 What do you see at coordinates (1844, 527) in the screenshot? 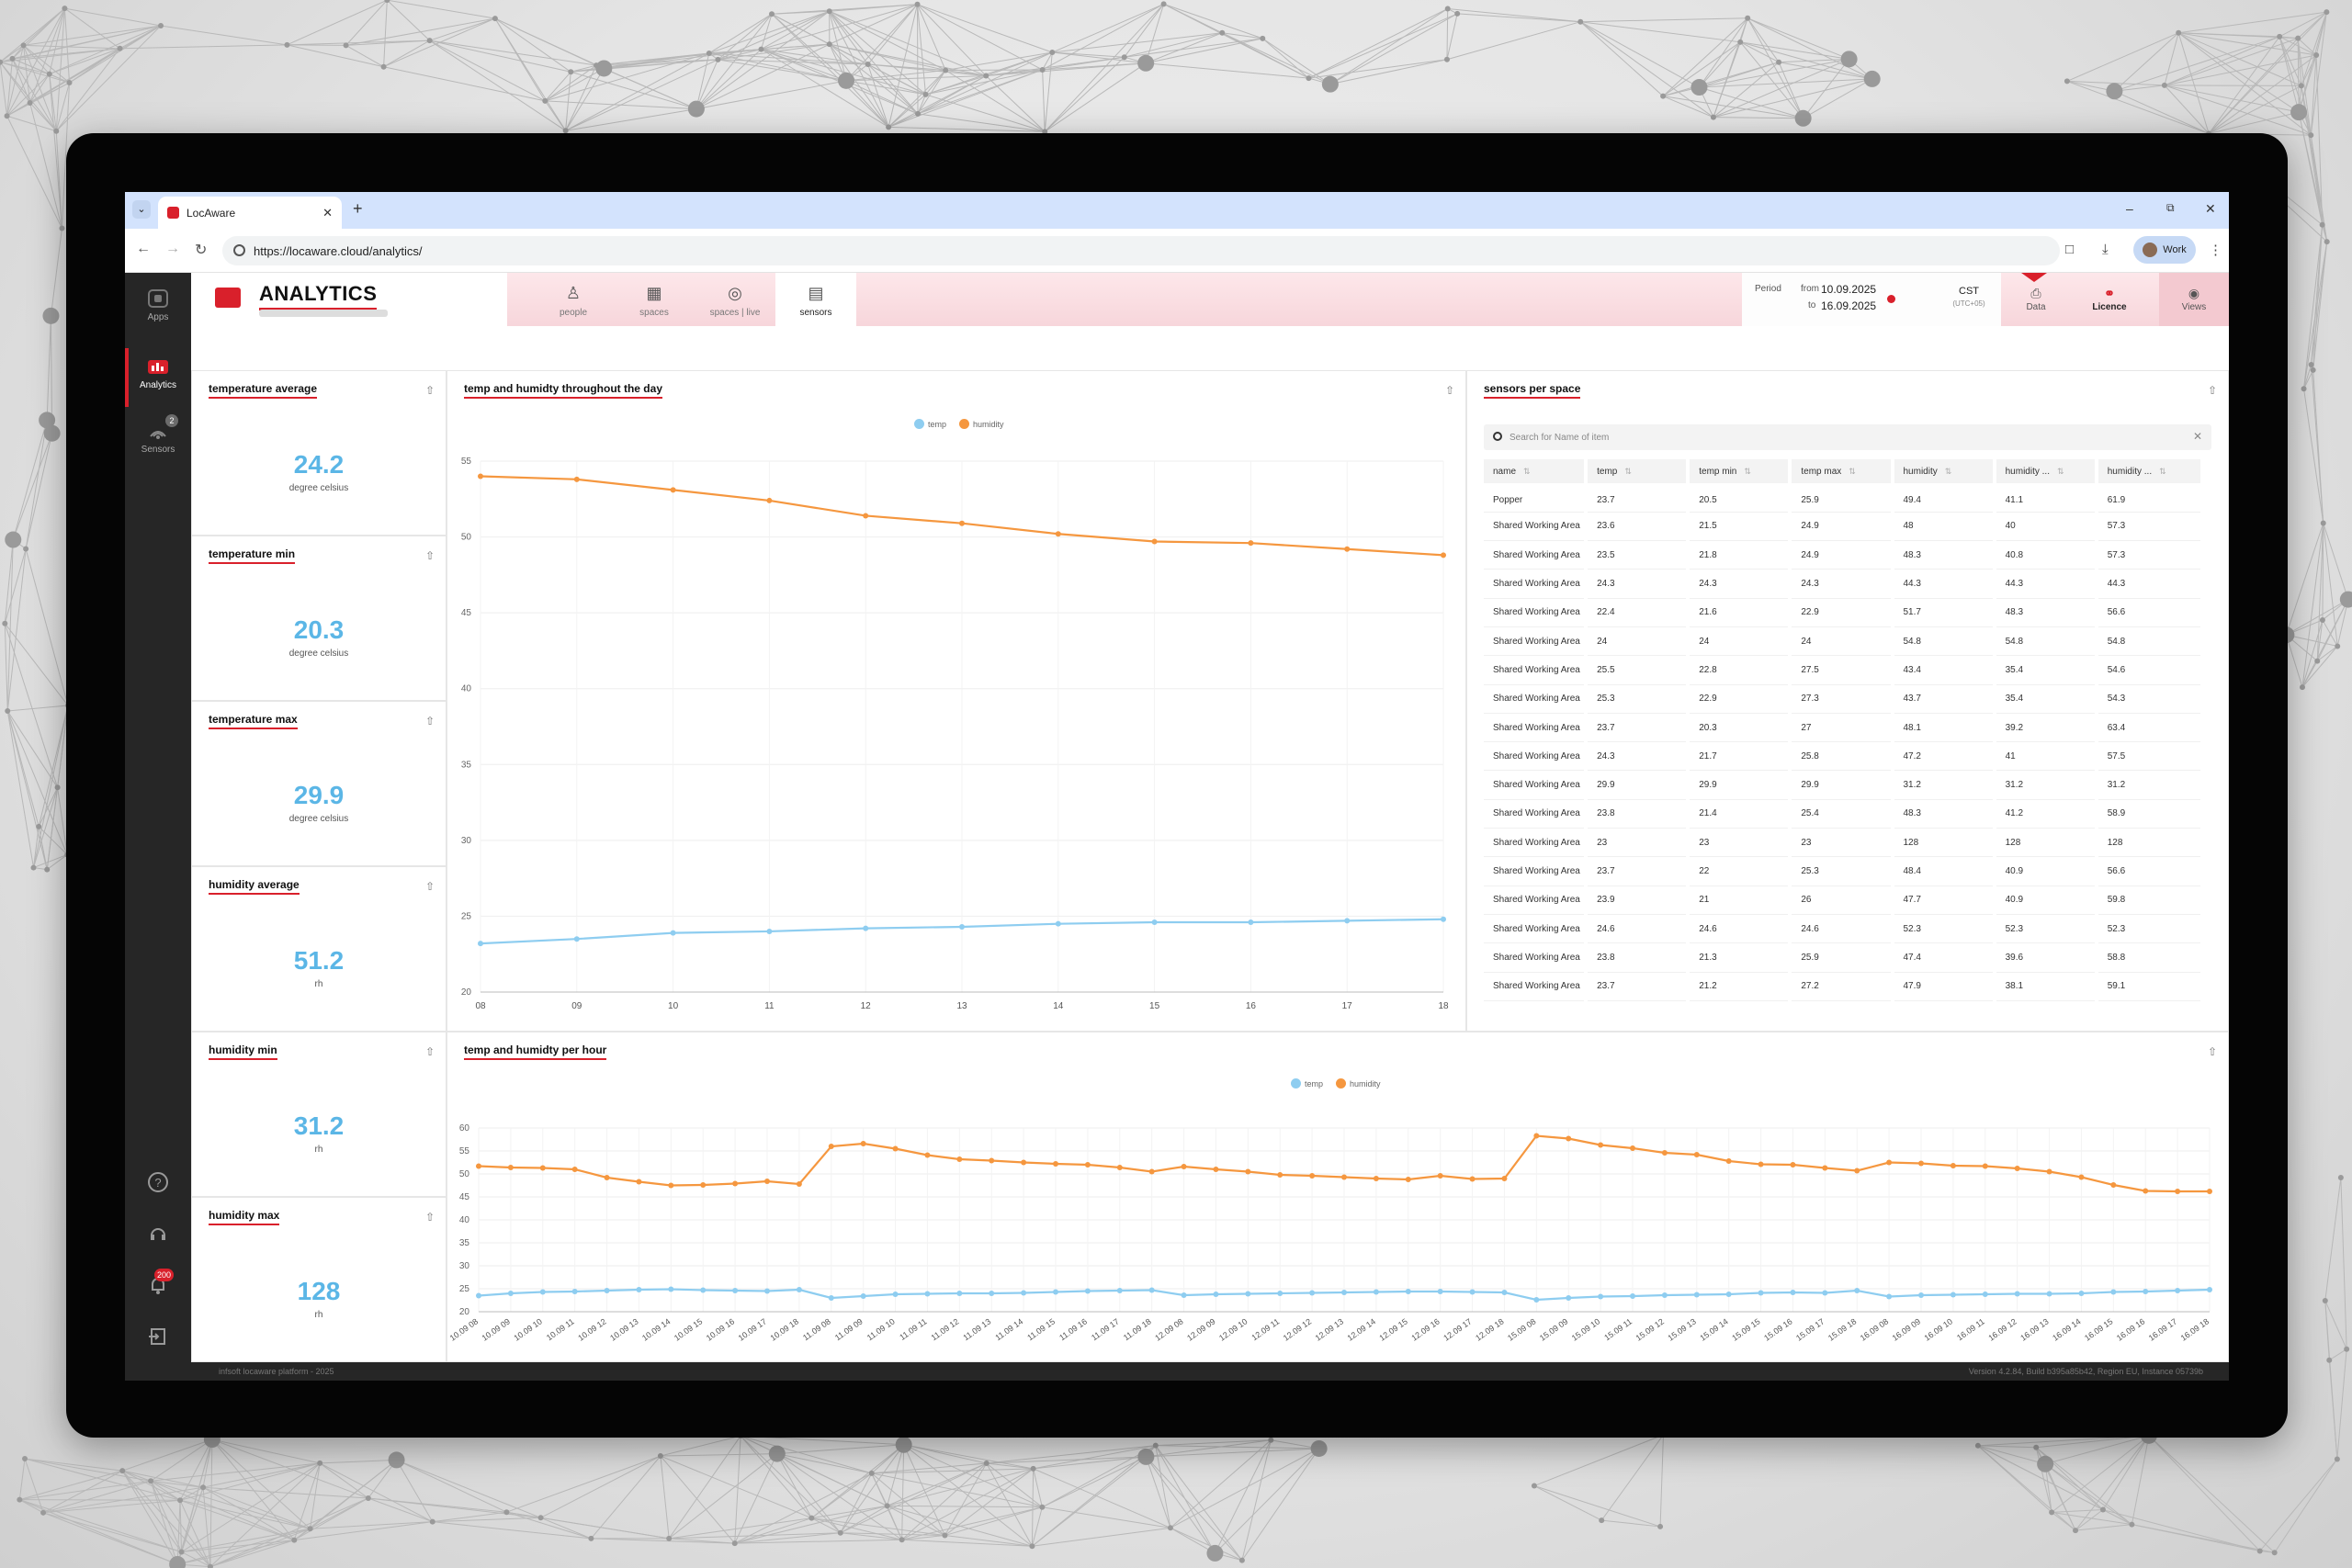
I see `table-row: Shared Working Area 23.6 21.5 24.9 48 40 57.3` at bounding box center [1844, 527].